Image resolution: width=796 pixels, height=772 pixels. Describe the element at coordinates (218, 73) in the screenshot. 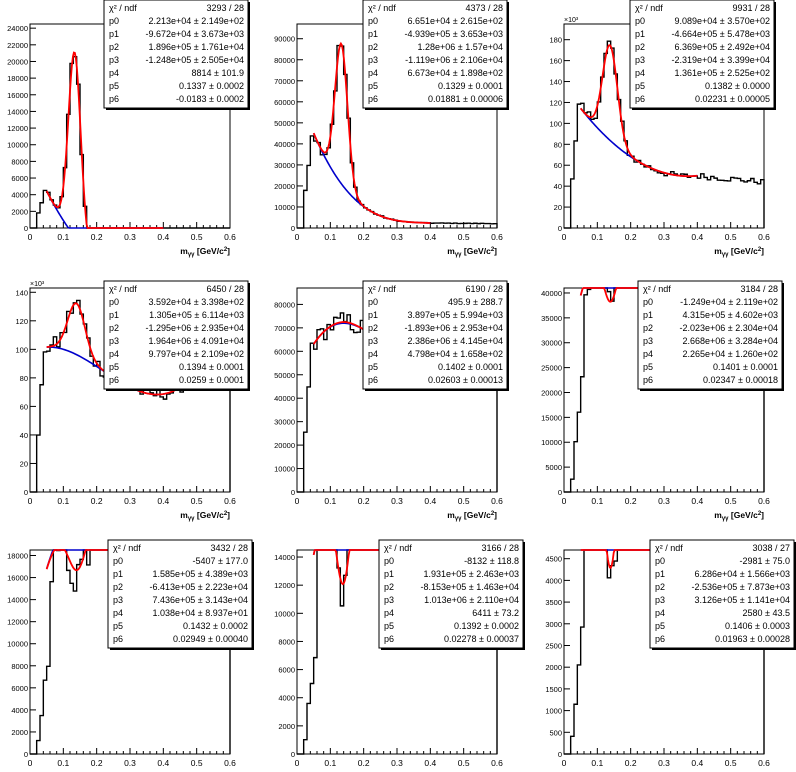

I see `stats-param-value: 8814 ± 101.9` at that location.